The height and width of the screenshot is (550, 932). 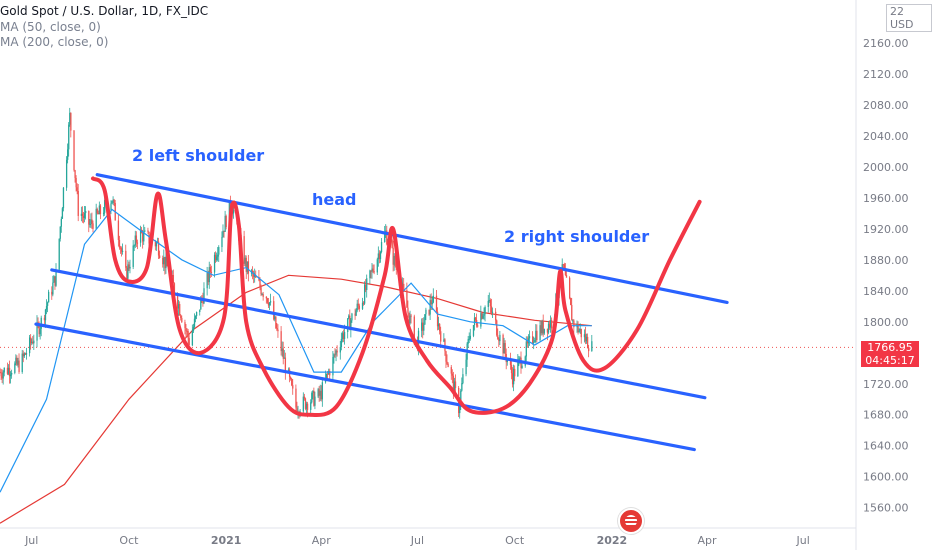 What do you see at coordinates (886, 74) in the screenshot?
I see `y-tick-label: 2120.00` at bounding box center [886, 74].